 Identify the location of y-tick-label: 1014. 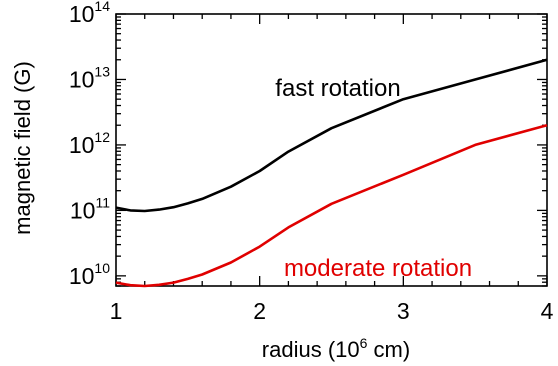
(89, 13).